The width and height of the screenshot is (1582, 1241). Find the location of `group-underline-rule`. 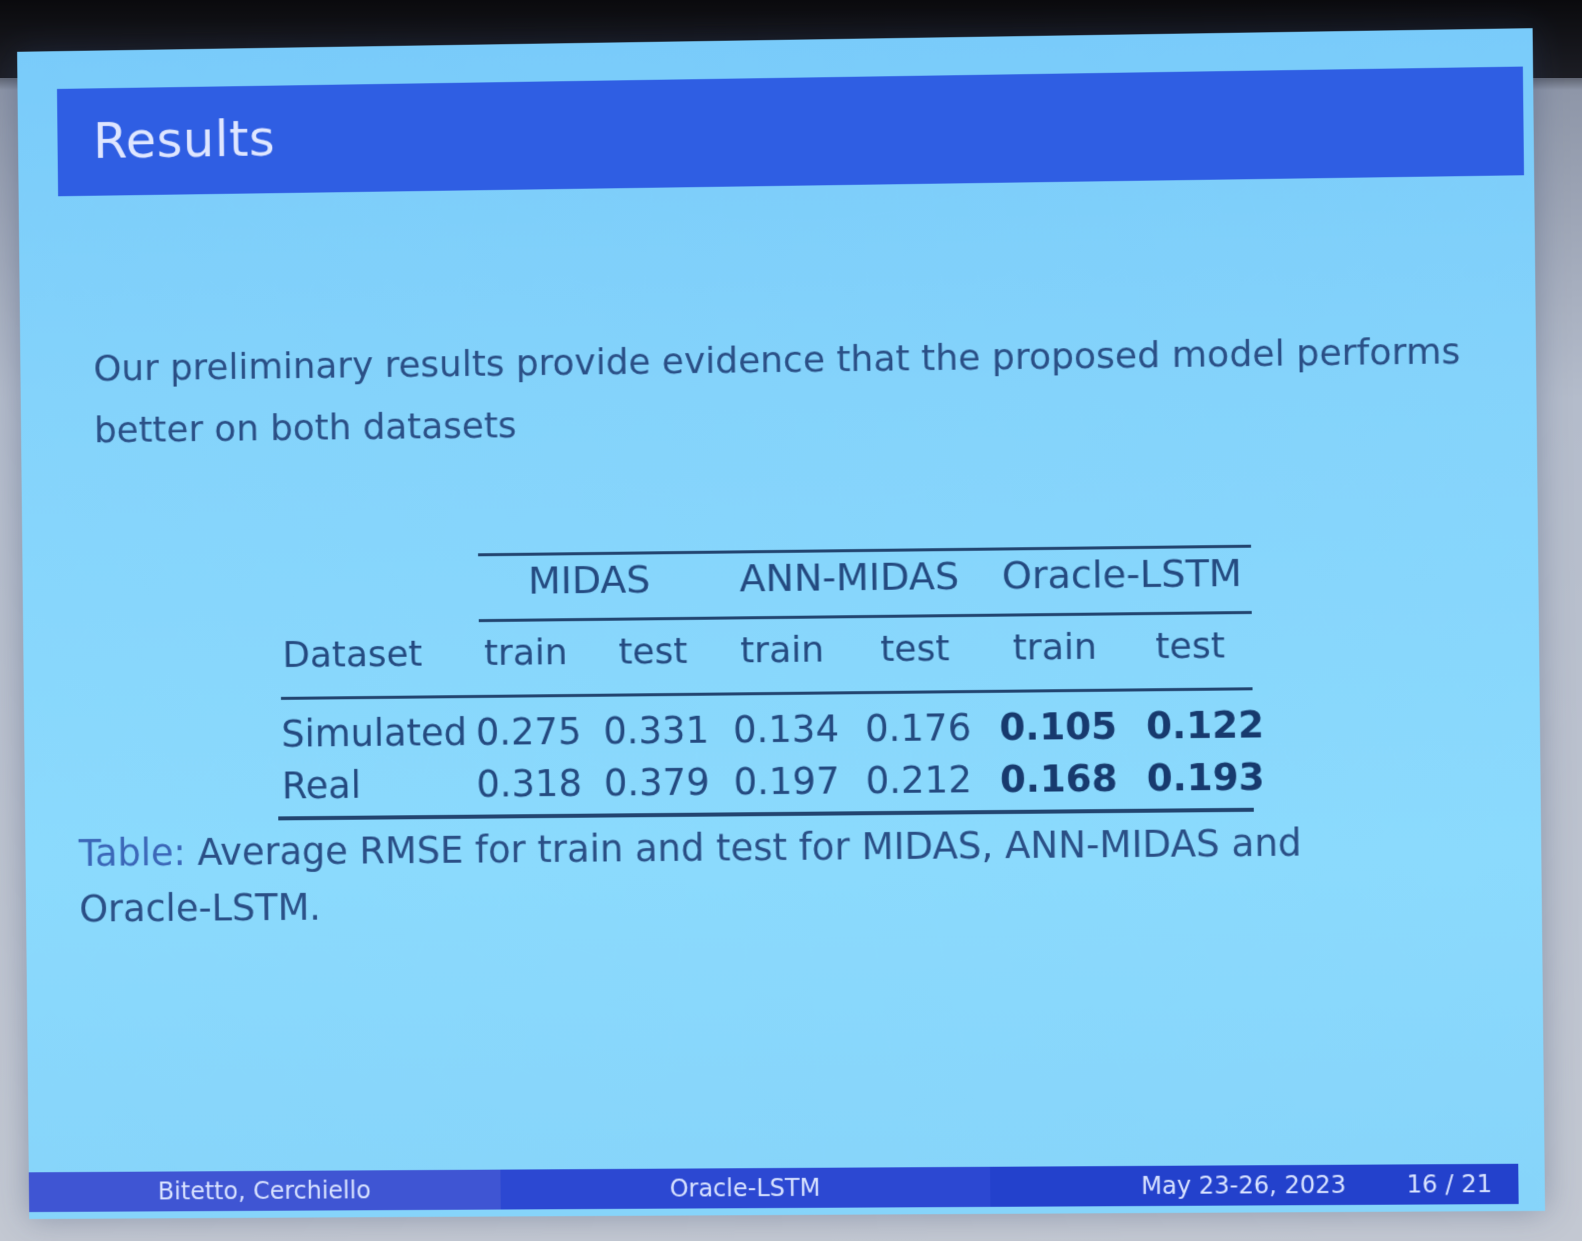

group-underline-rule is located at coordinates (865, 616).